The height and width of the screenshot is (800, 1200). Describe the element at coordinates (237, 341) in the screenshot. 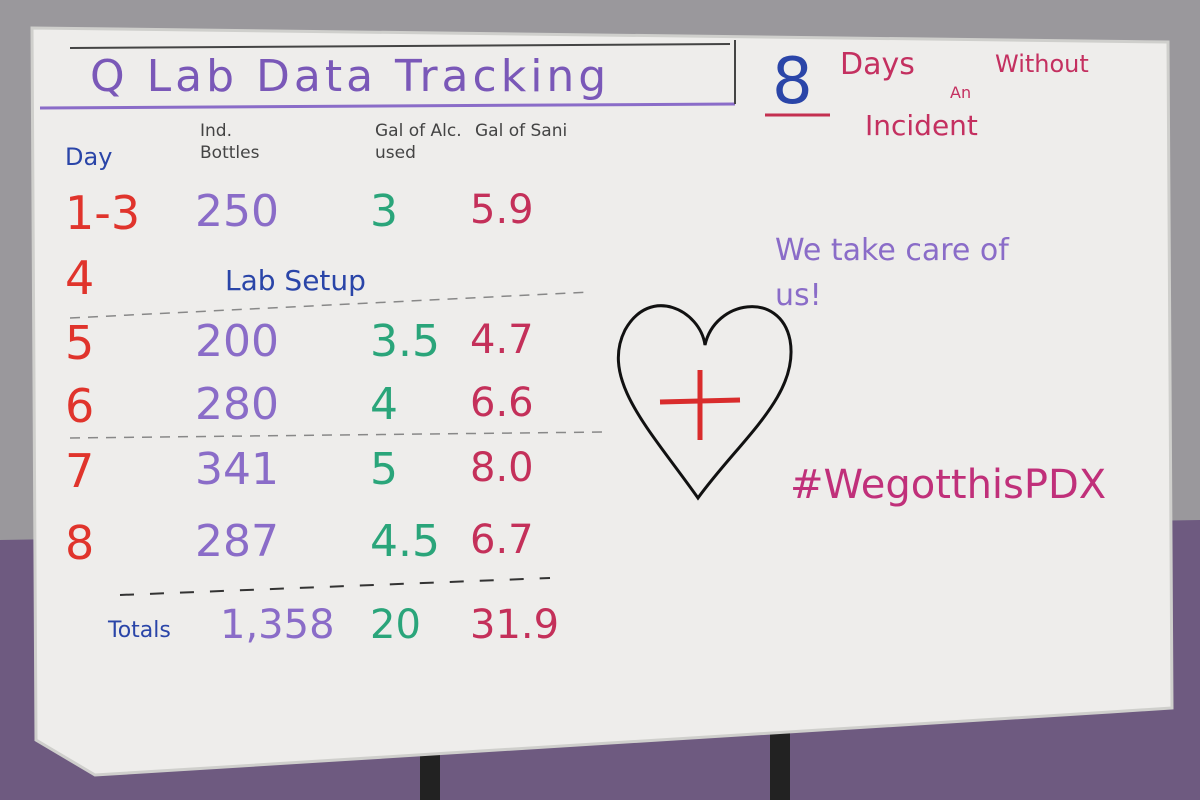

I see `table-cell: 200` at that location.